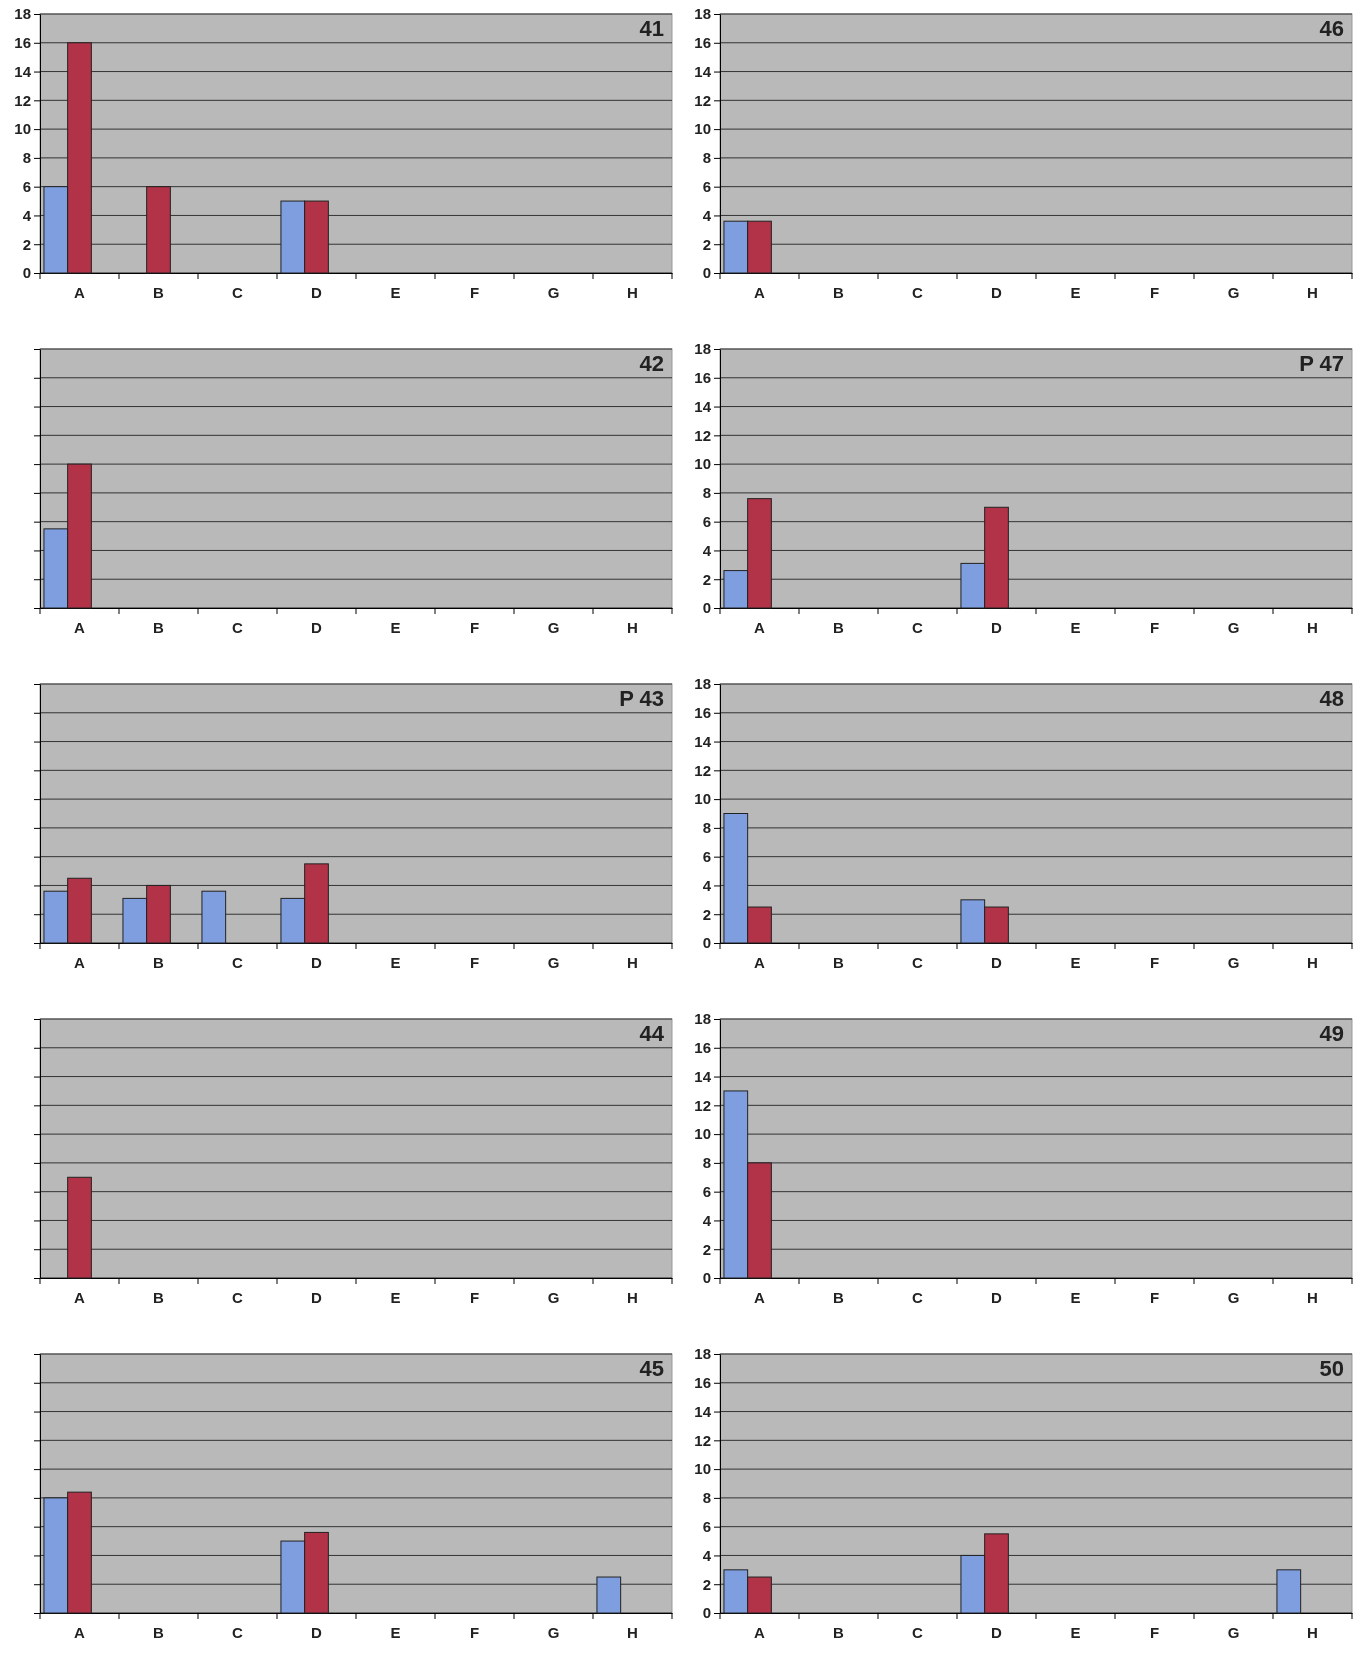  I want to click on chart-title: 42, so click(651, 363).